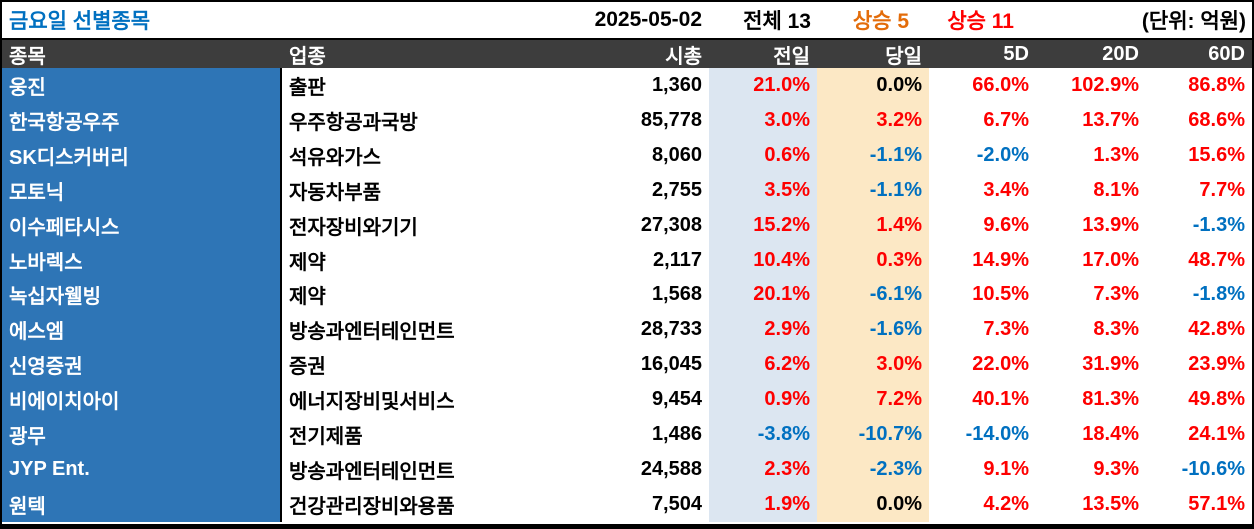 This screenshot has height=529, width=1254. Describe the element at coordinates (307, 367) in the screenshot. I see `cell-sector: 증권` at that location.